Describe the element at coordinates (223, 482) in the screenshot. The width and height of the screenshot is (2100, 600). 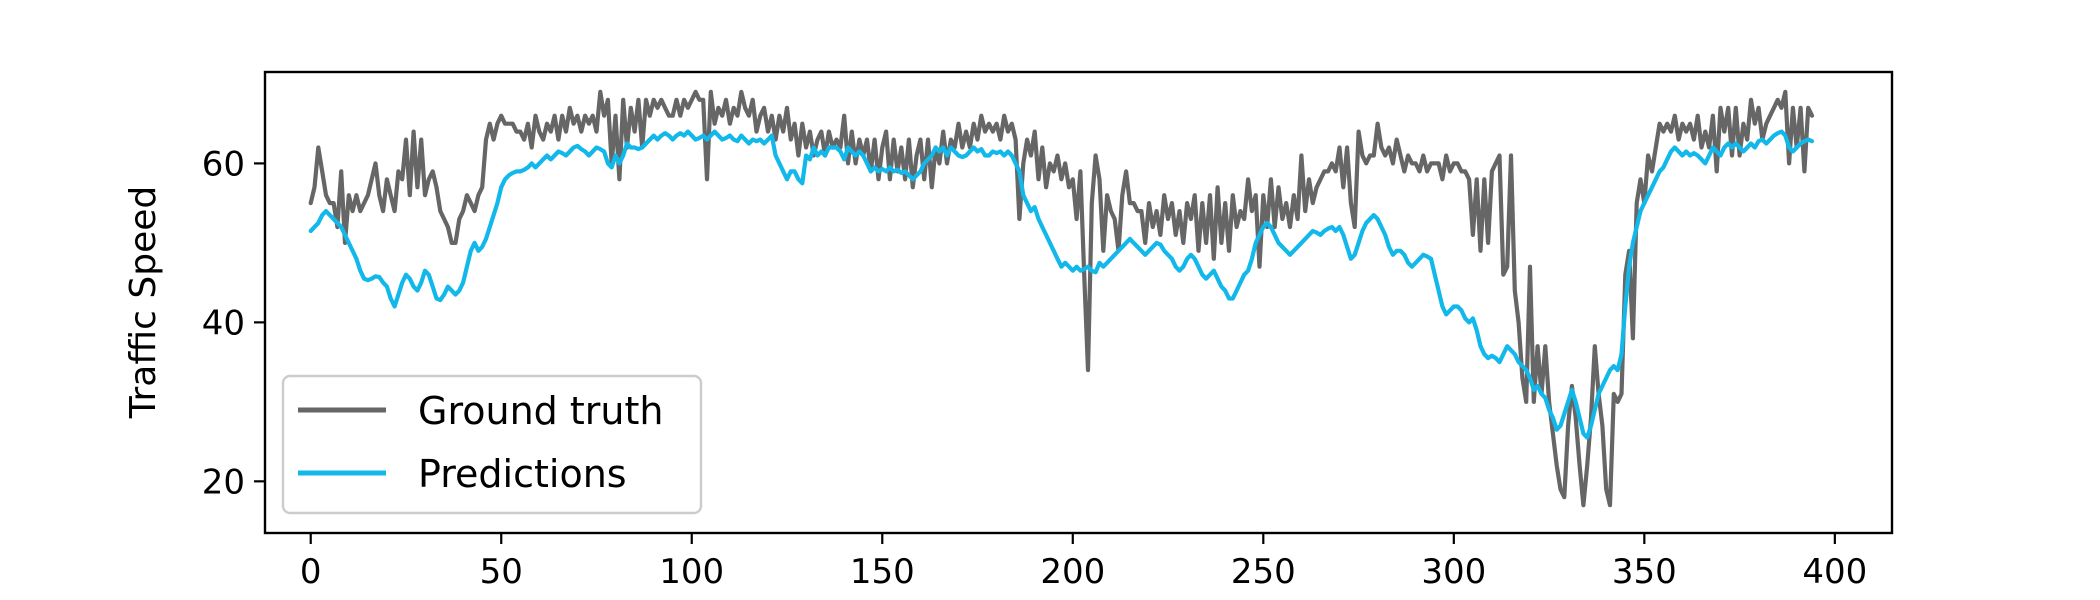
I see `y-tick-label: 20` at that location.